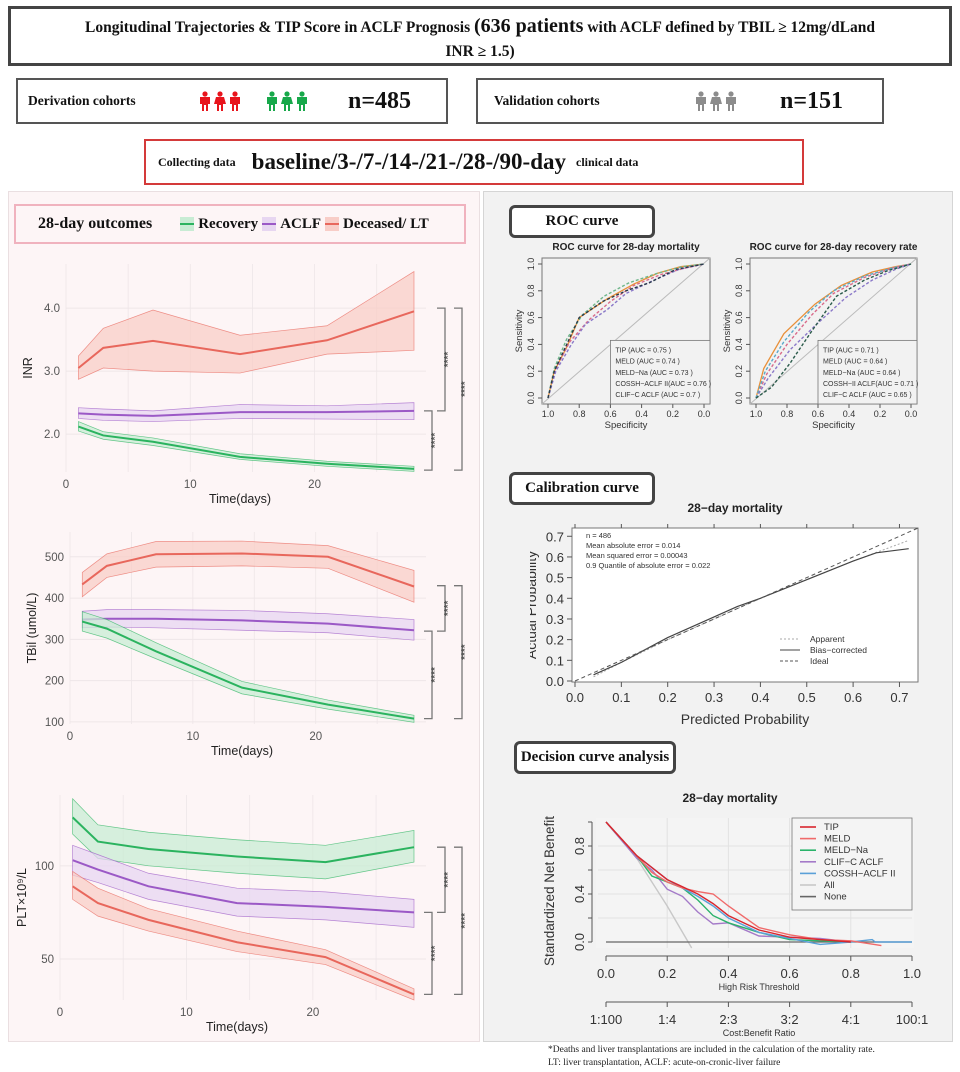 The image size is (960, 1072). What do you see at coordinates (861, 373) in the screenshot?
I see `legend-entry: MELD−Na (AUC = 0.64 )` at bounding box center [861, 373].